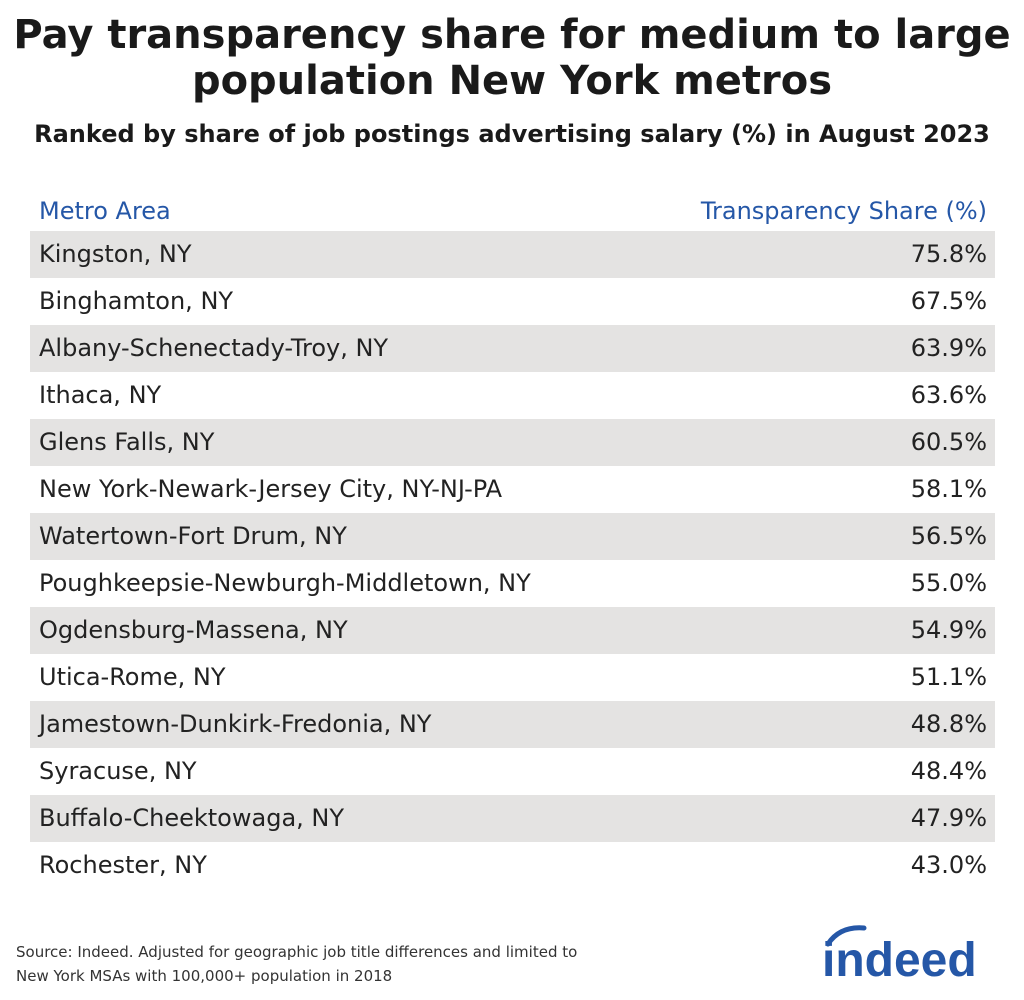 The width and height of the screenshot is (1024, 1000). Describe the element at coordinates (948, 677) in the screenshot. I see `transparency-share: 51.1%` at that location.